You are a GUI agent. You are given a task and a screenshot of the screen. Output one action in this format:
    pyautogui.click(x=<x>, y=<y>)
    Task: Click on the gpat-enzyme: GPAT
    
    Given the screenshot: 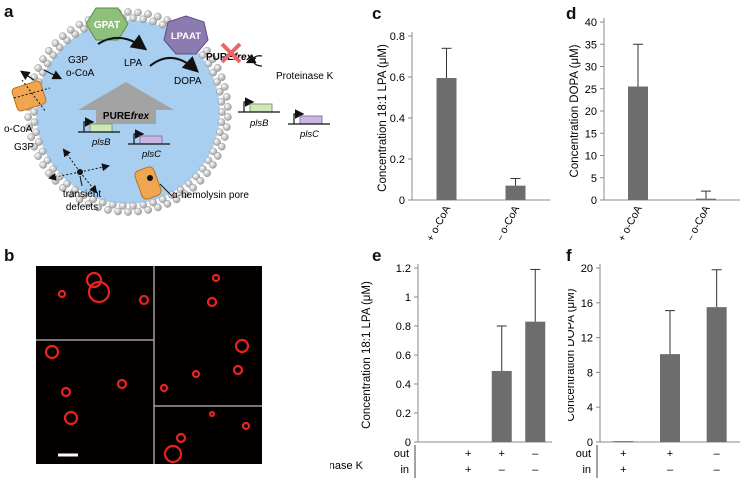 What is the action you would take?
    pyautogui.click(x=107, y=24)
    